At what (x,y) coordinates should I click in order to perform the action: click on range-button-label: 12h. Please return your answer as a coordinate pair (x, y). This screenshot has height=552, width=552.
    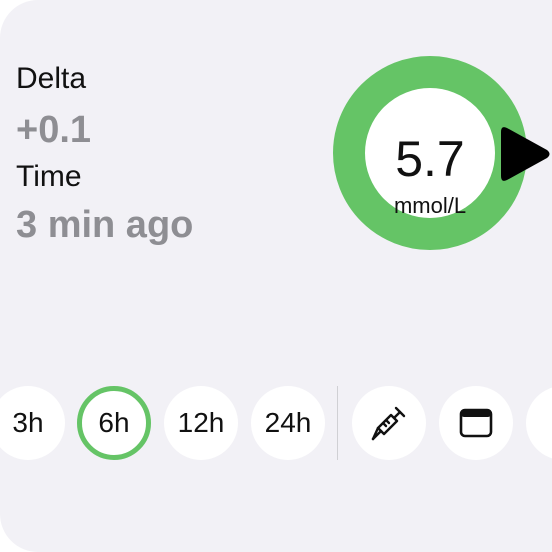
    Looking at the image, I should click on (201, 422).